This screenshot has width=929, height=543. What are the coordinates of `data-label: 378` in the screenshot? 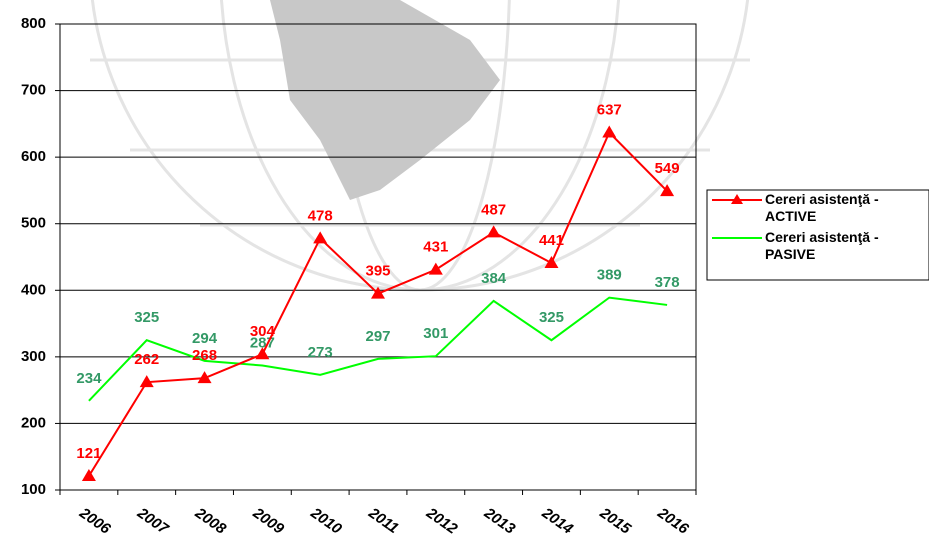 It's located at (667, 282).